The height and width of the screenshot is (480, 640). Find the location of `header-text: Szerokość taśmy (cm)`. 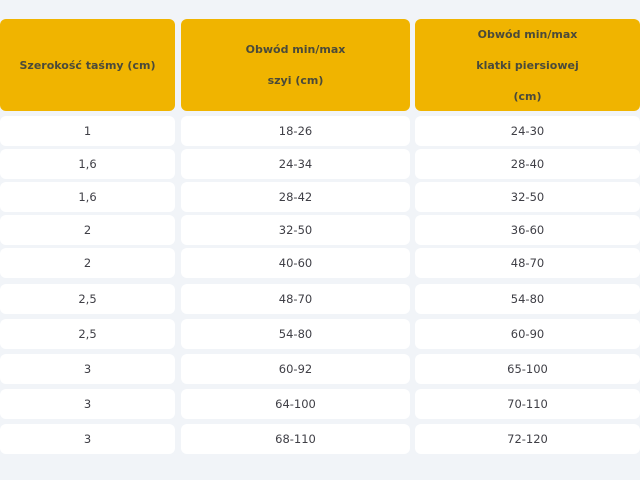

header-text: Szerokość taśmy (cm) is located at coordinates (87, 65).